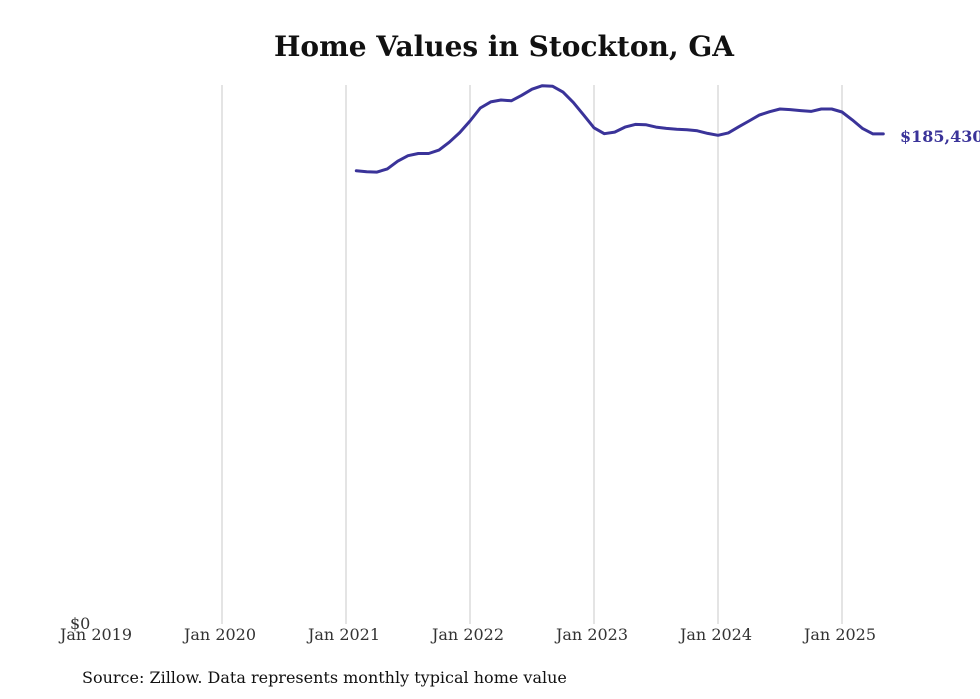  I want to click on x-axis-tick-label: Jan 2022, so click(467, 634).